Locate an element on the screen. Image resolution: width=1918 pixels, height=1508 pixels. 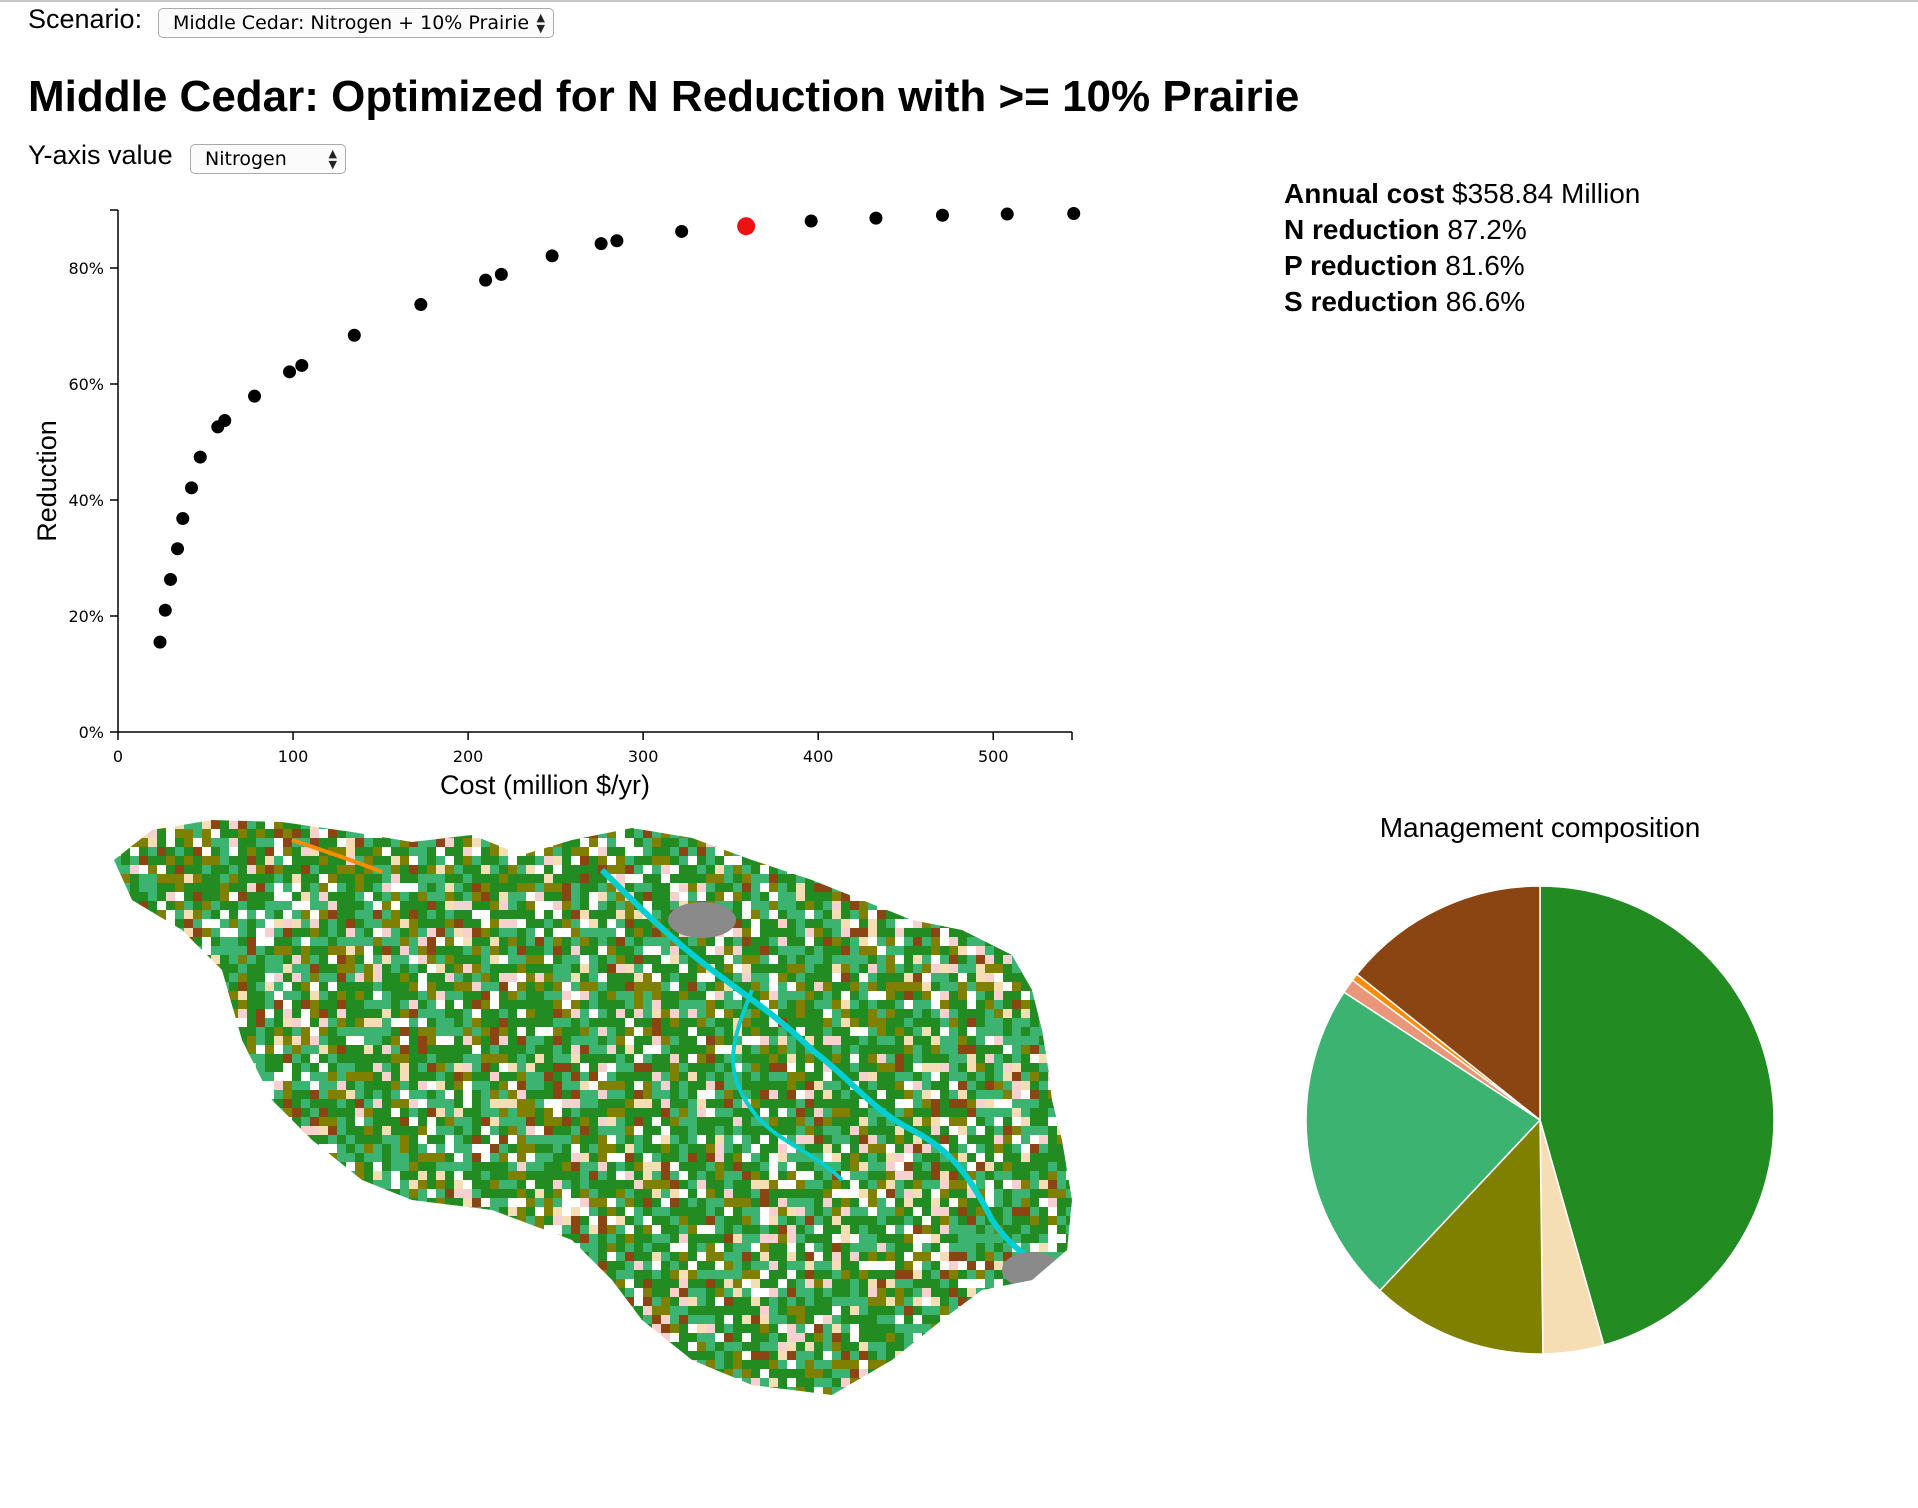
yaxis-select: Nitrogen ▲ ▼ is located at coordinates (268, 159).